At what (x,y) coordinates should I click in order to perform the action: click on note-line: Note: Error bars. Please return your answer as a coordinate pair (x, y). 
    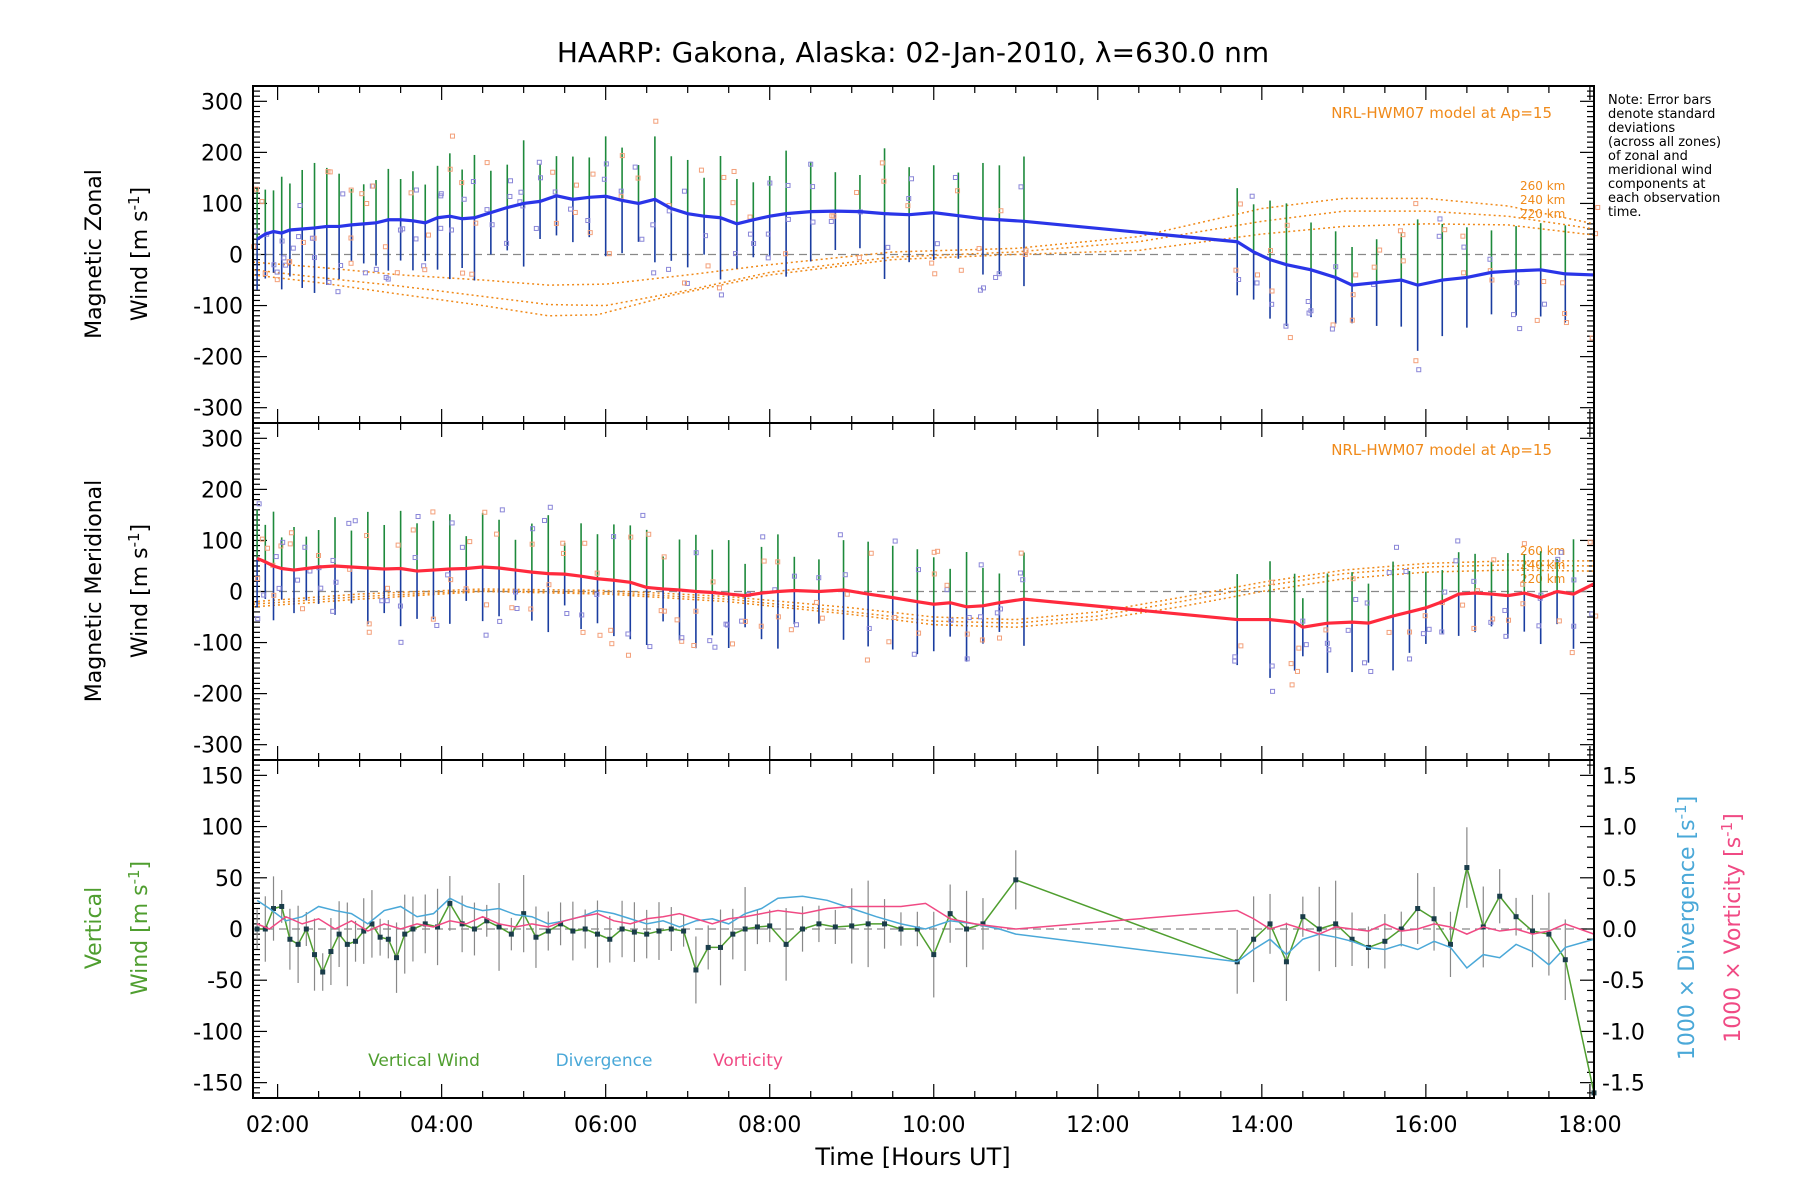
    Looking at the image, I should click on (1660, 100).